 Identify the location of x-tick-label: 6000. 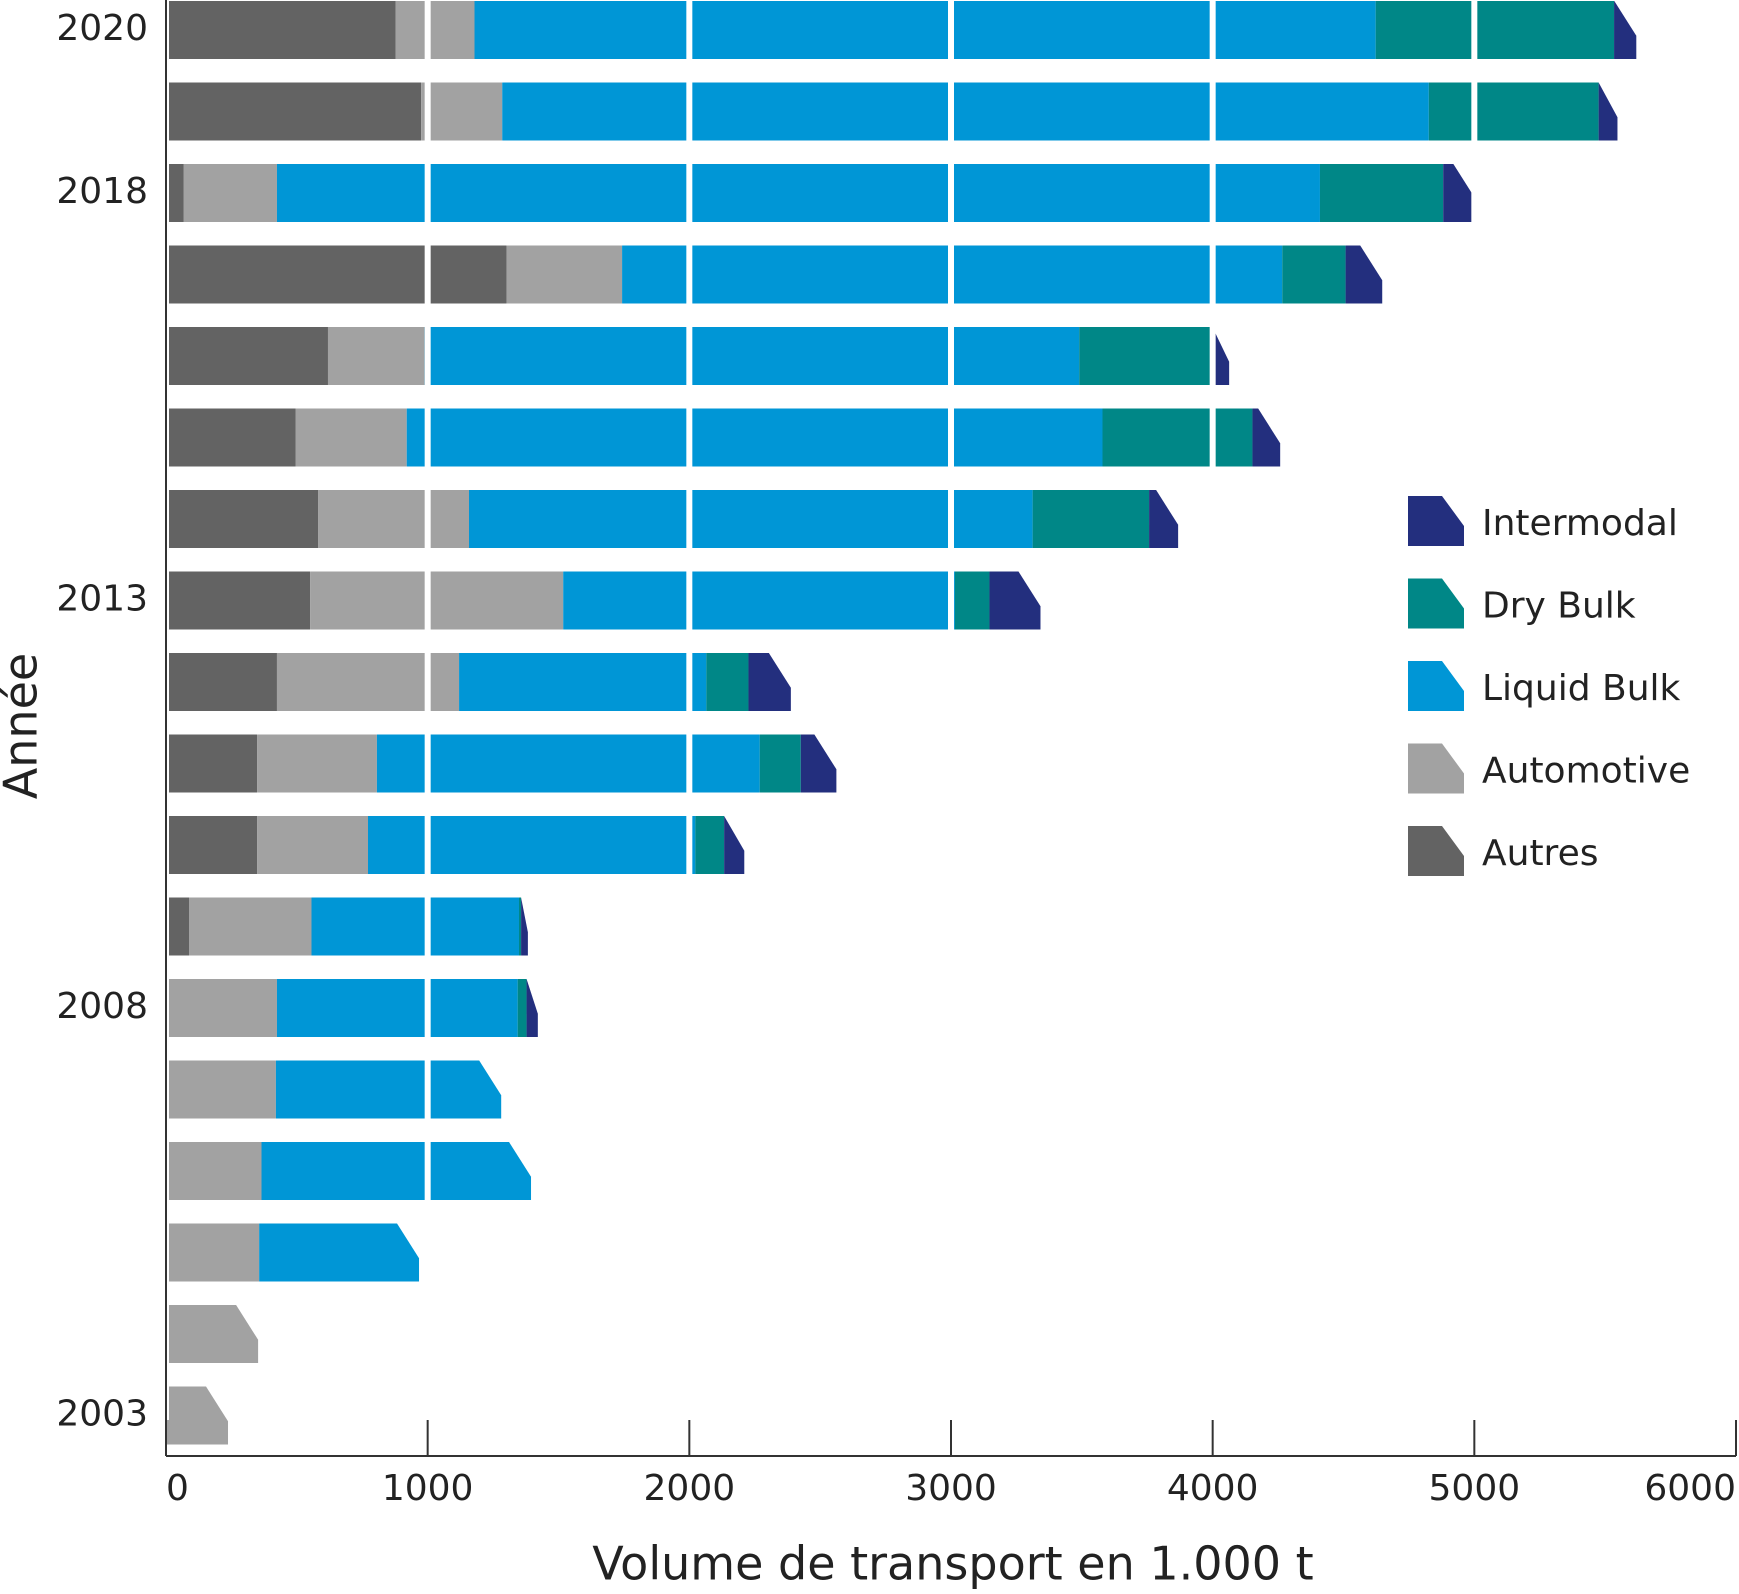
(1690, 1488).